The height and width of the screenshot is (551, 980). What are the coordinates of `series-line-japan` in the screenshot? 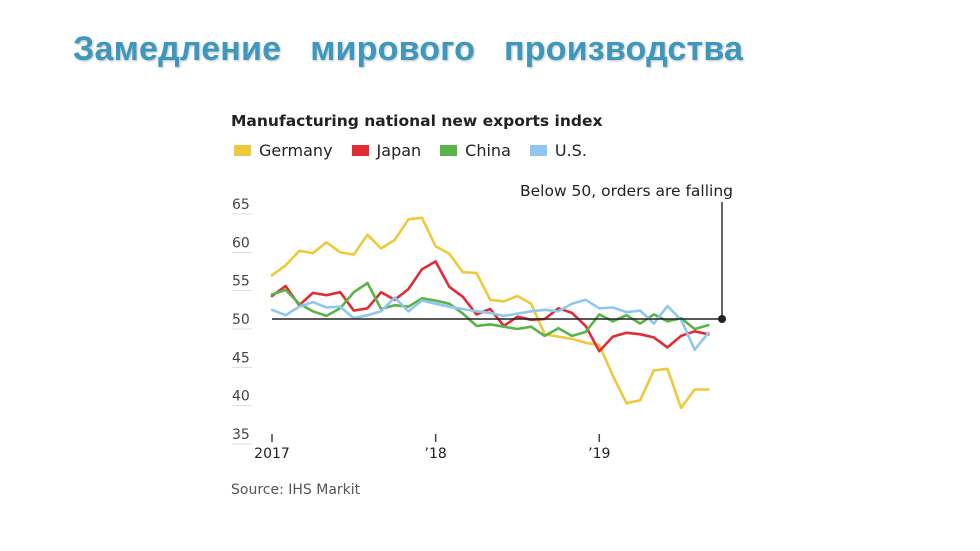 It's located at (490, 306).